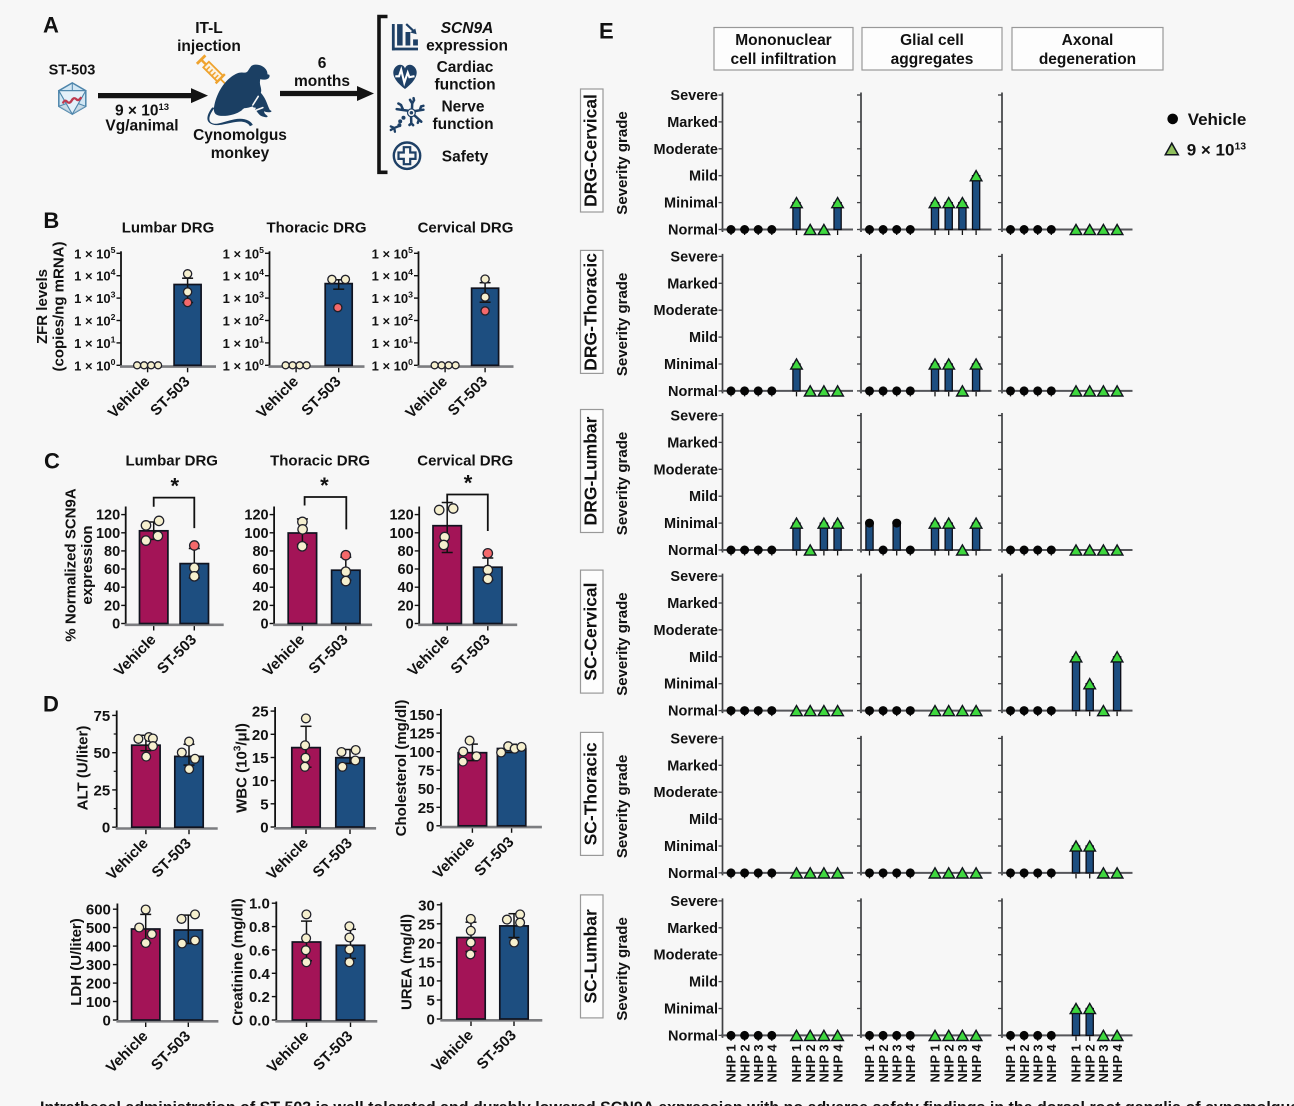 This screenshot has width=1294, height=1106. I want to click on svg-text: 9 × 10¹³, so click(1217, 150).